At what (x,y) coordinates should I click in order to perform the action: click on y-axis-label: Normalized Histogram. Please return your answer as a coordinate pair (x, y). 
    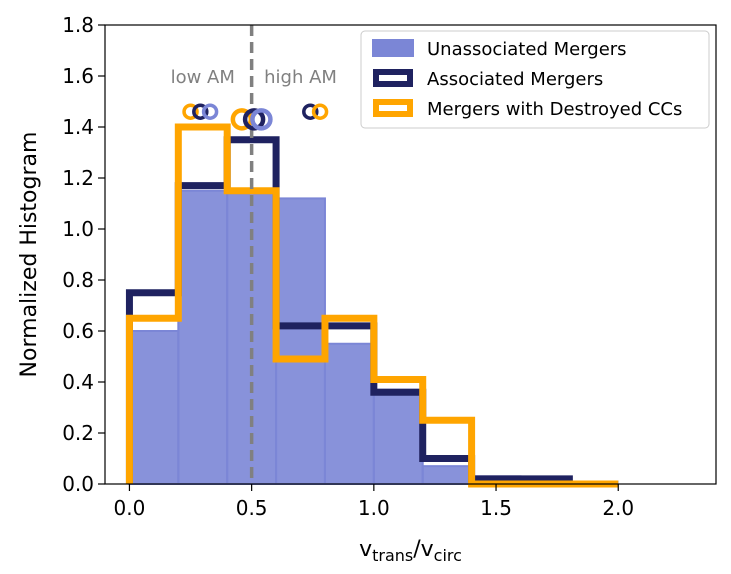
    Looking at the image, I should click on (29, 255).